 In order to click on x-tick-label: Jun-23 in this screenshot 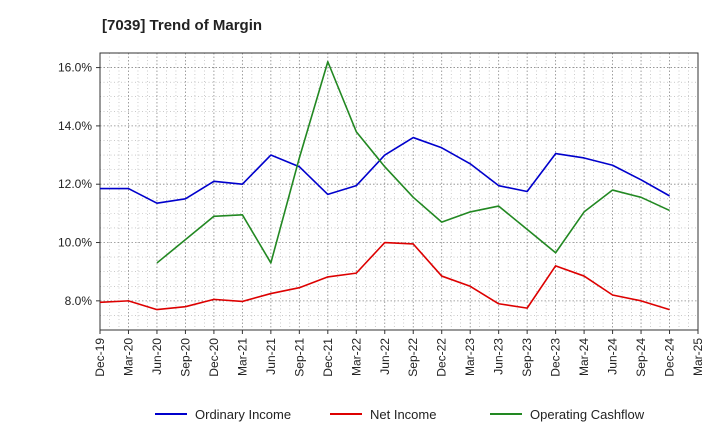, I will do `click(499, 356)`.